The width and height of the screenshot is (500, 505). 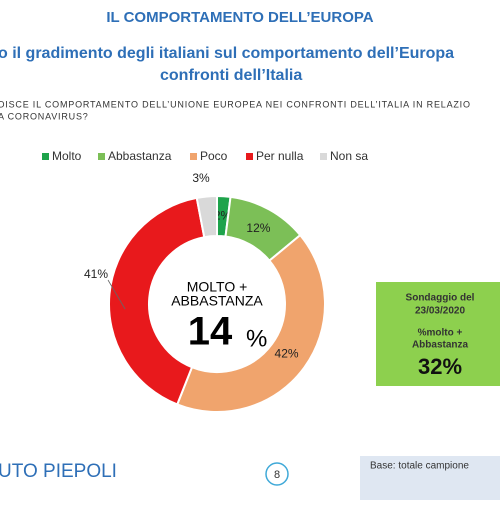 I want to click on brand: UTO PIEPOLI, so click(x=58, y=471).